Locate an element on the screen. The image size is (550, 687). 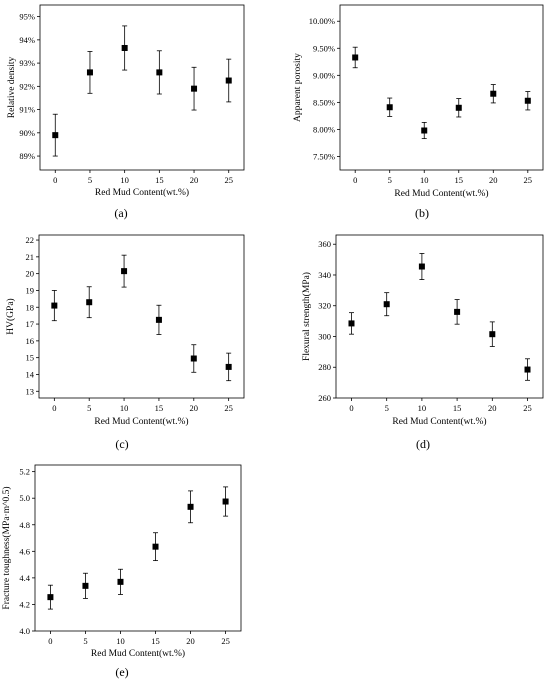
y-tick-label: 10.00% is located at coordinates (322, 21).